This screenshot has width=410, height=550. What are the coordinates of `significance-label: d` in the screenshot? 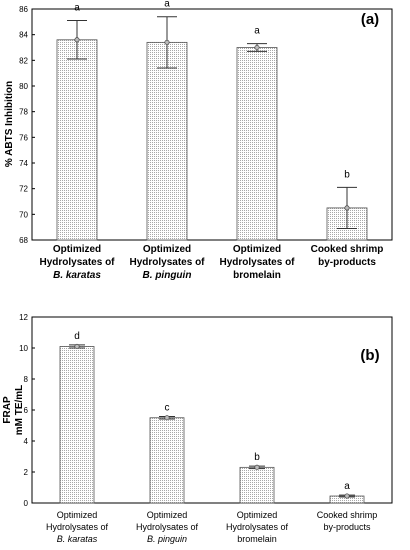 It's located at (77, 336).